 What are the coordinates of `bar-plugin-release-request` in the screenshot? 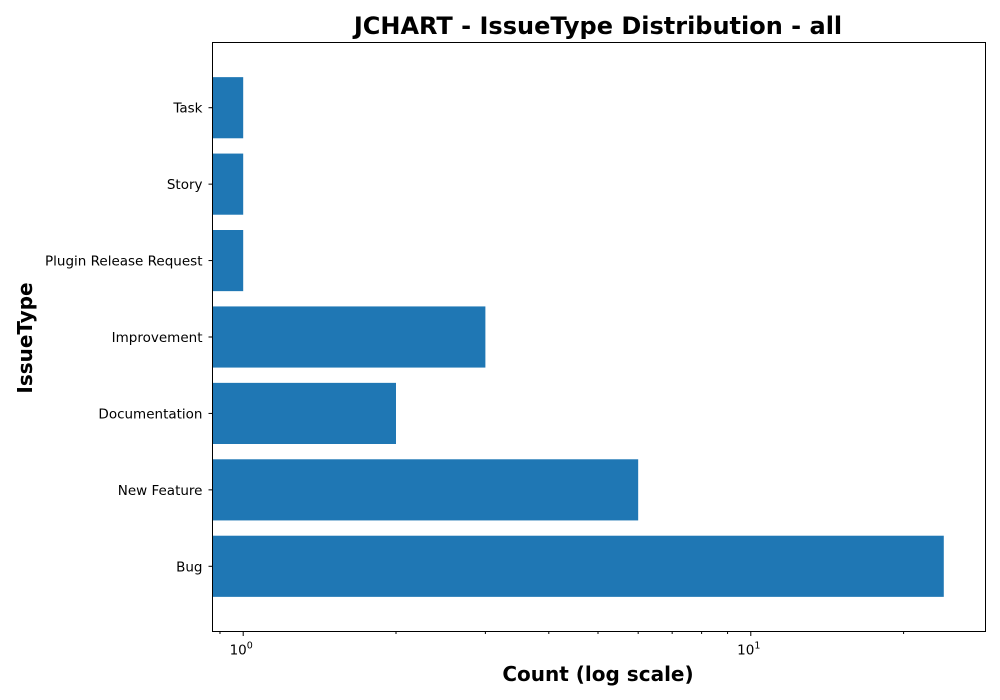 It's located at (228, 261).